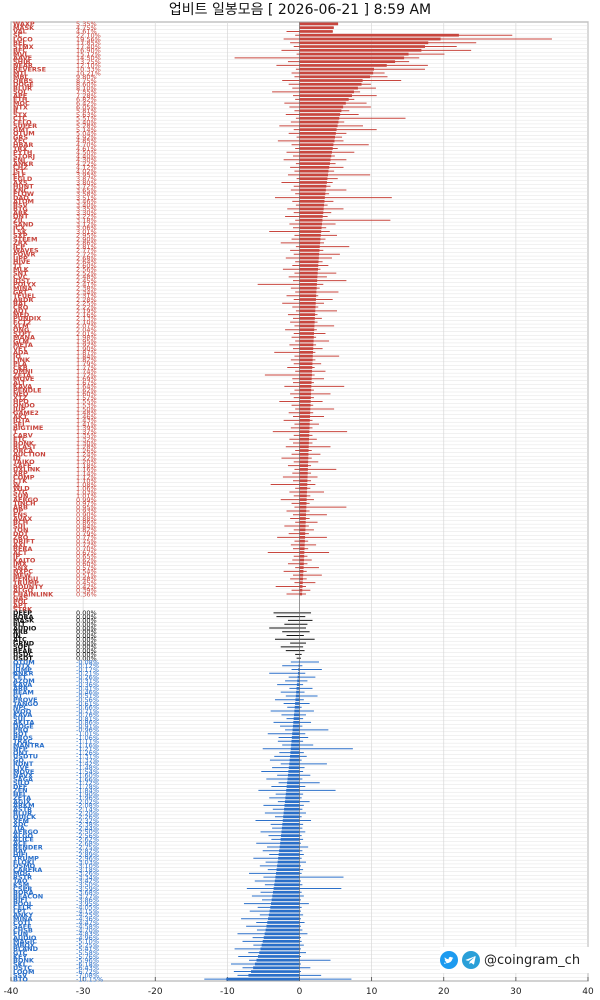 The height and width of the screenshot is (1000, 600). I want to click on row-label: GMT, so click(21, 130).